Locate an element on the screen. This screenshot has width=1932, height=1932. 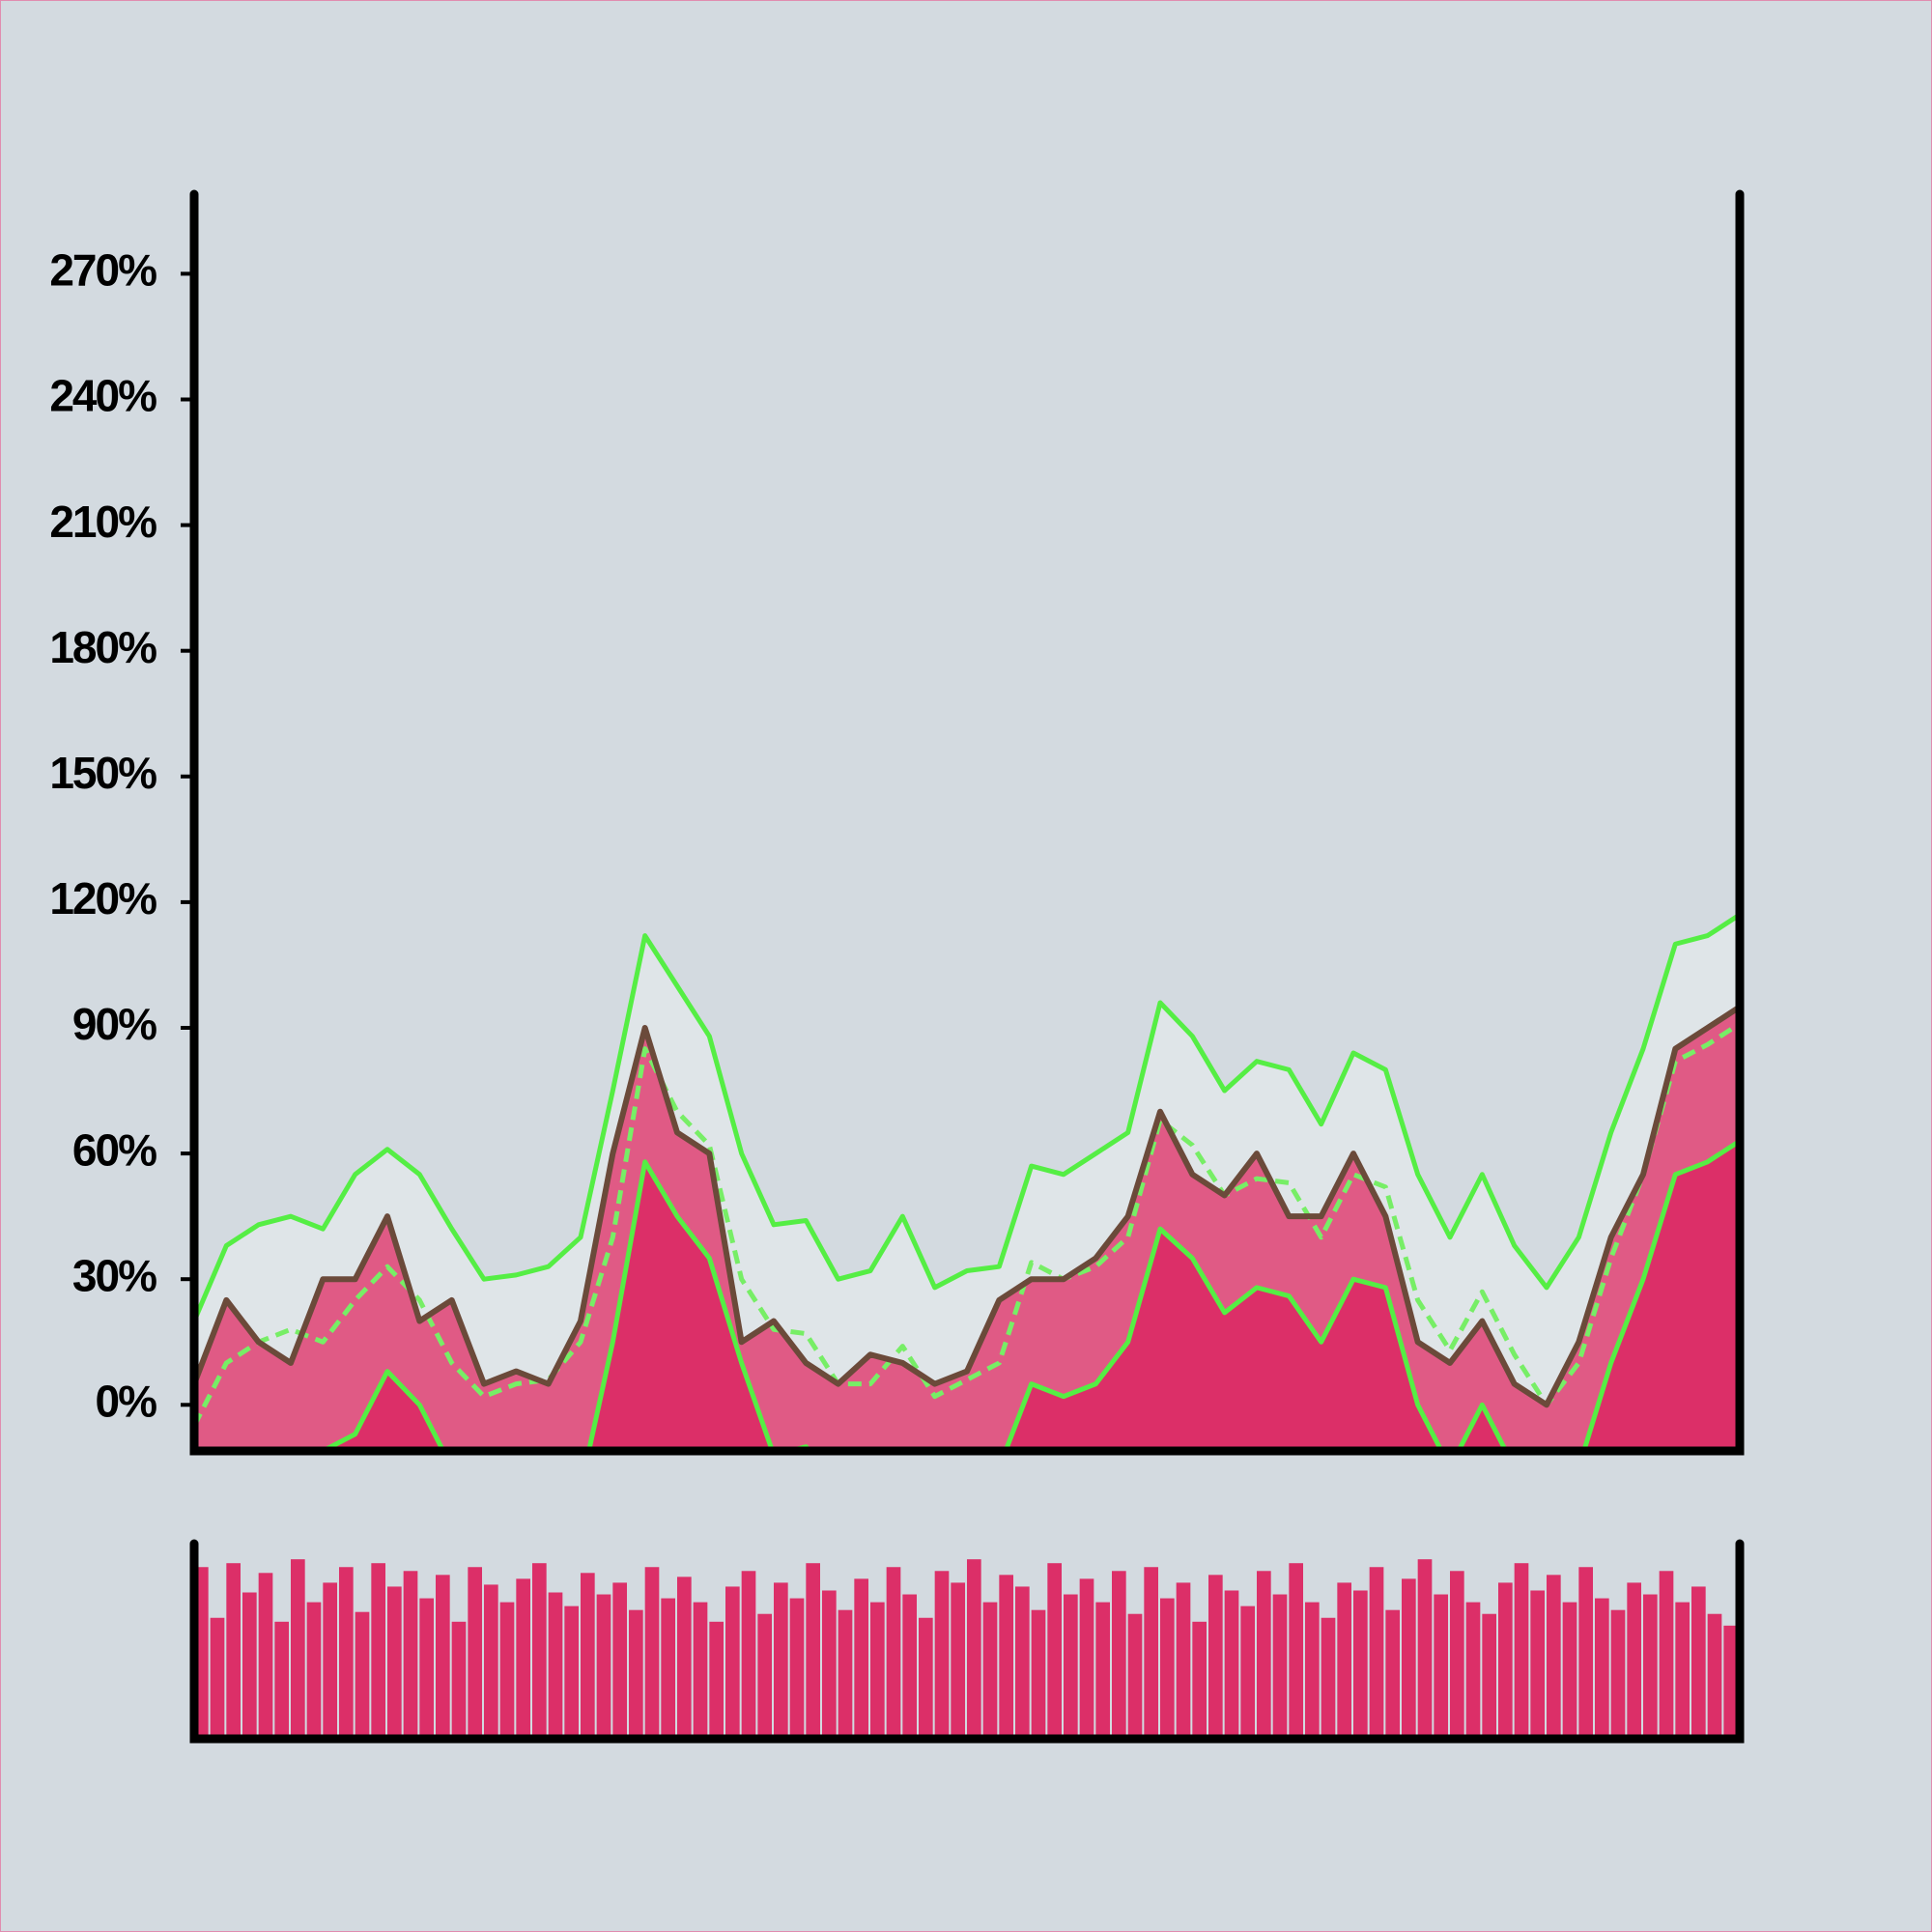
y-tick-label: 0% is located at coordinates (126, 1401).